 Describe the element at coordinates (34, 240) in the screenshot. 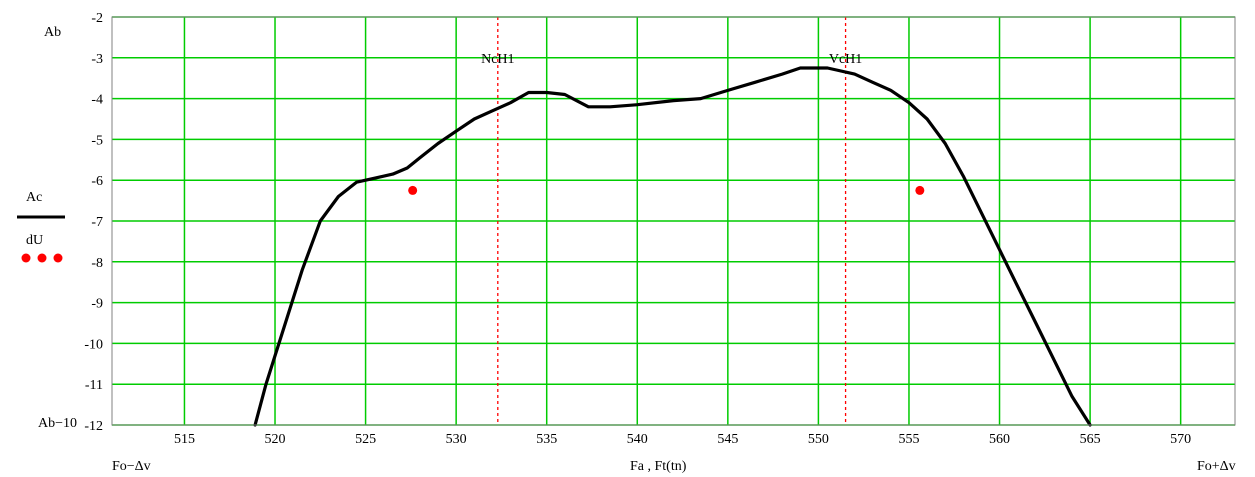

I see `legend-label-du: dU` at that location.